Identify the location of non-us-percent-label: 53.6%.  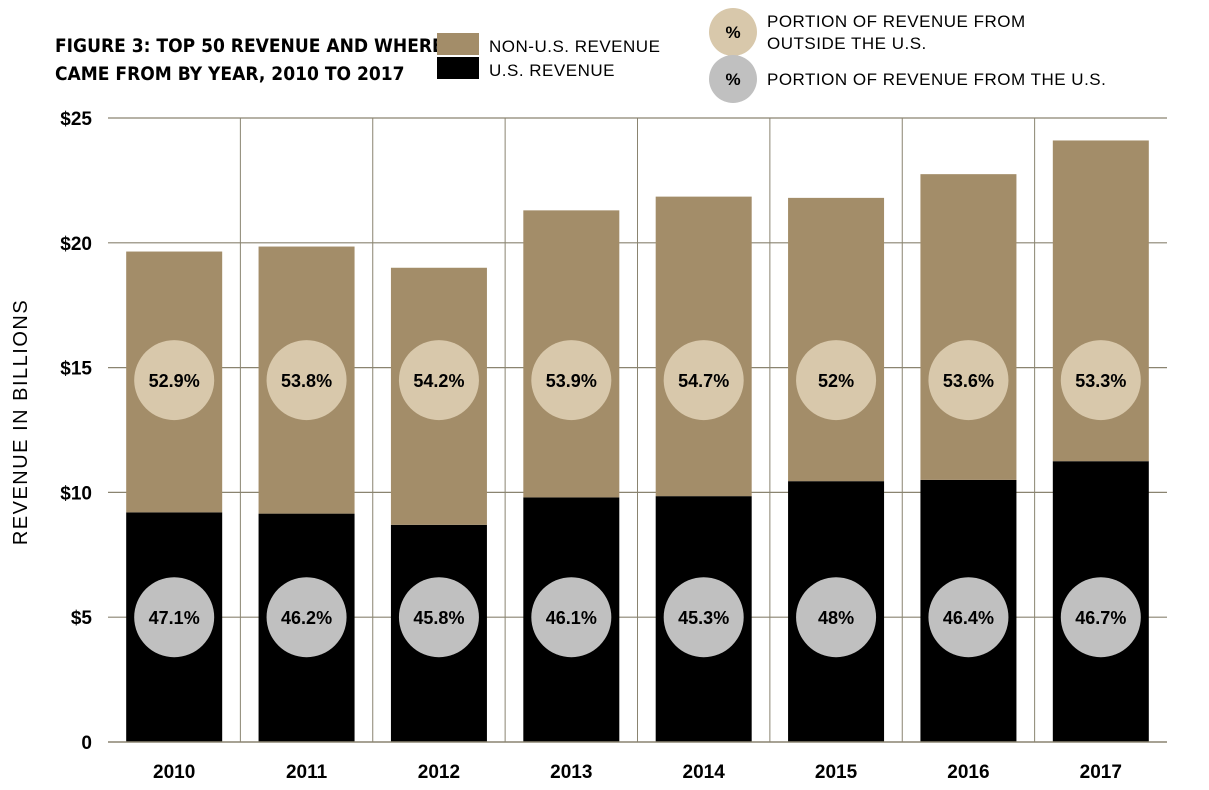
(968, 381).